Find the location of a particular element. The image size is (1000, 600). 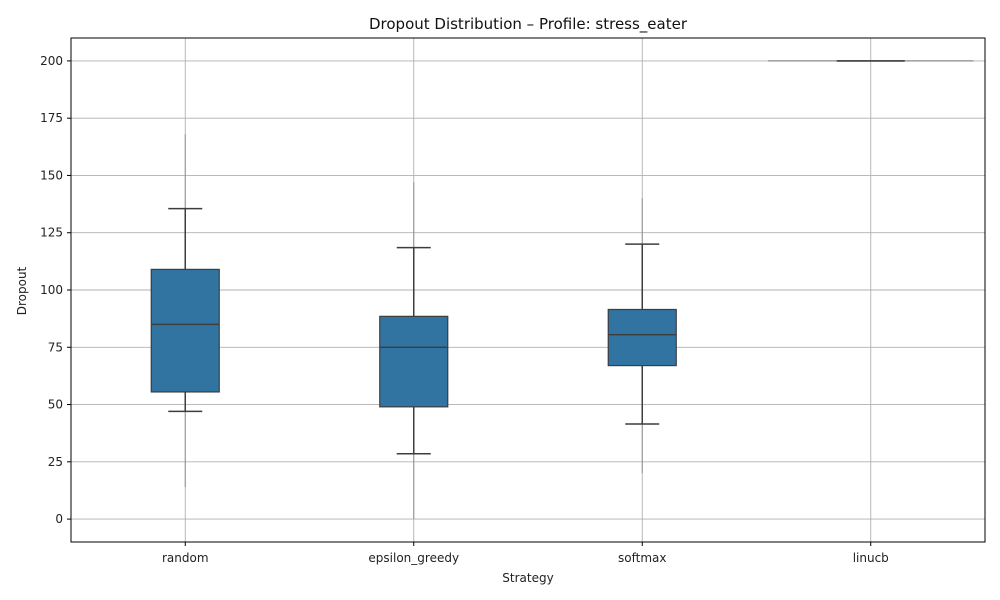

x-tick-label: random is located at coordinates (185, 558).